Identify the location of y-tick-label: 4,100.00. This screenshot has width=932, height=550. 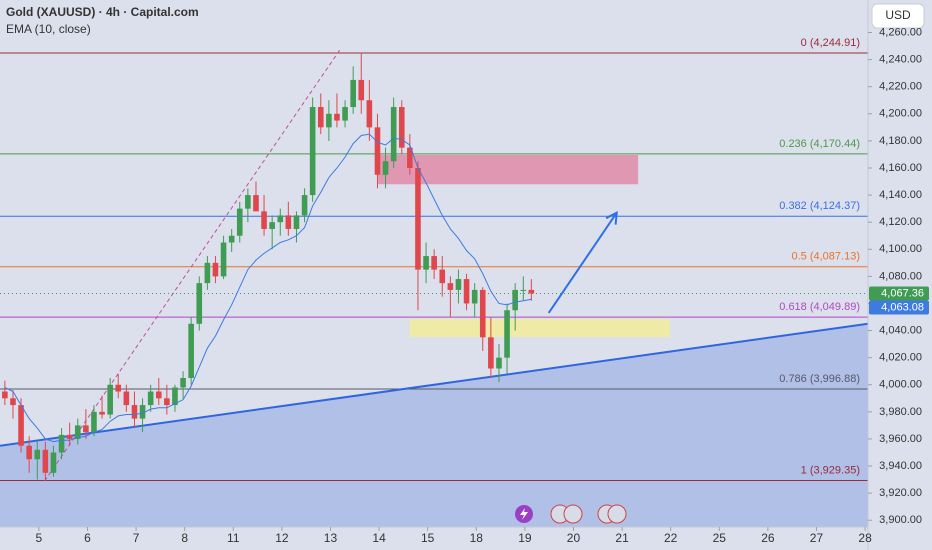
(900, 249).